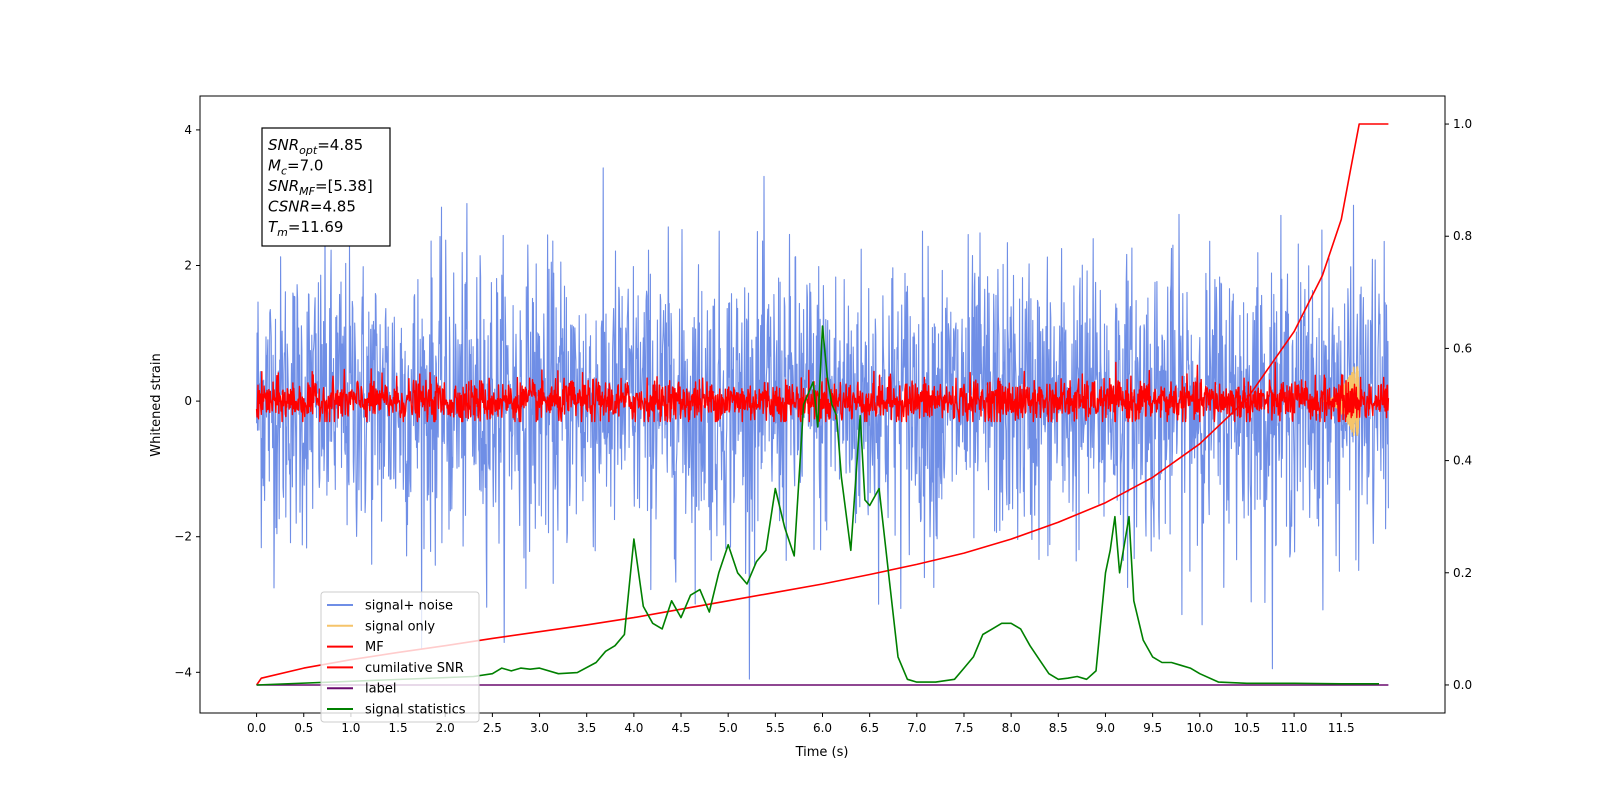  Describe the element at coordinates (188, 266) in the screenshot. I see `y-tick-label: 2` at that location.